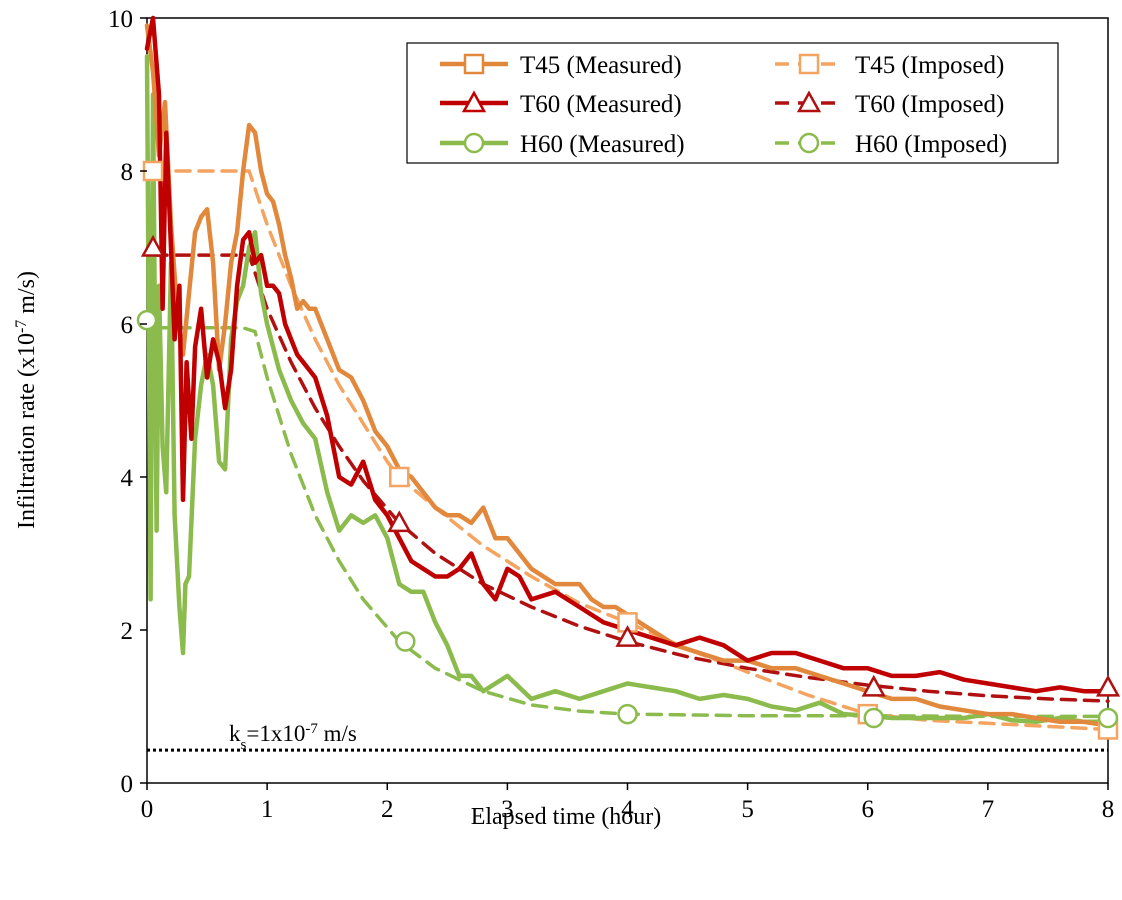 The image size is (1122, 900). Describe the element at coordinates (601, 65) in the screenshot. I see `legend-label-t45-measured: T45 (Measured)` at that location.